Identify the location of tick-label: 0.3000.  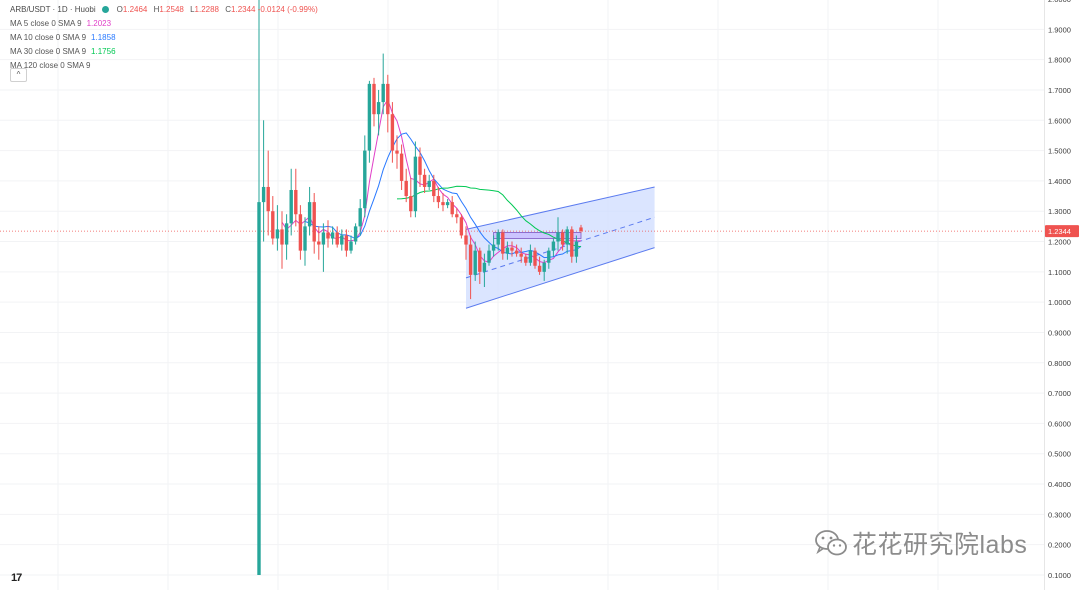
(1059, 514).